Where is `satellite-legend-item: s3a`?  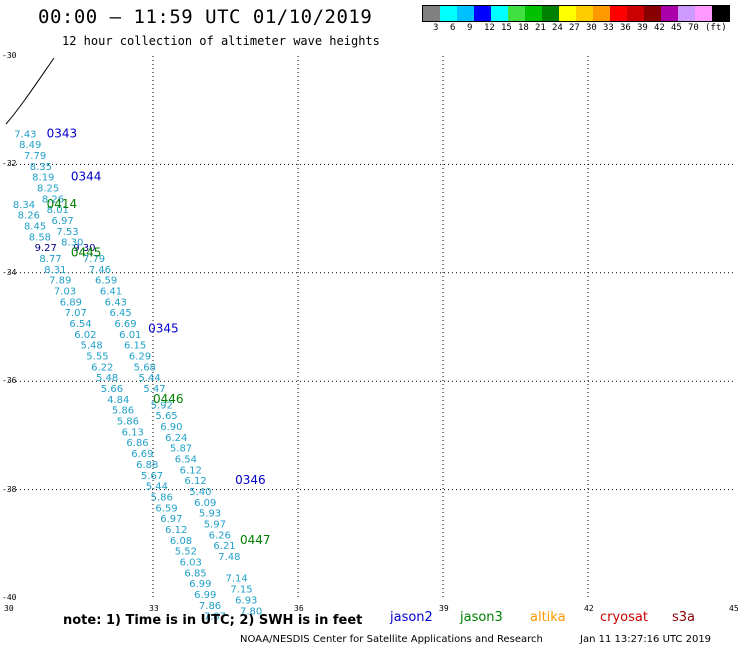
satellite-legend-item: s3a is located at coordinates (684, 617).